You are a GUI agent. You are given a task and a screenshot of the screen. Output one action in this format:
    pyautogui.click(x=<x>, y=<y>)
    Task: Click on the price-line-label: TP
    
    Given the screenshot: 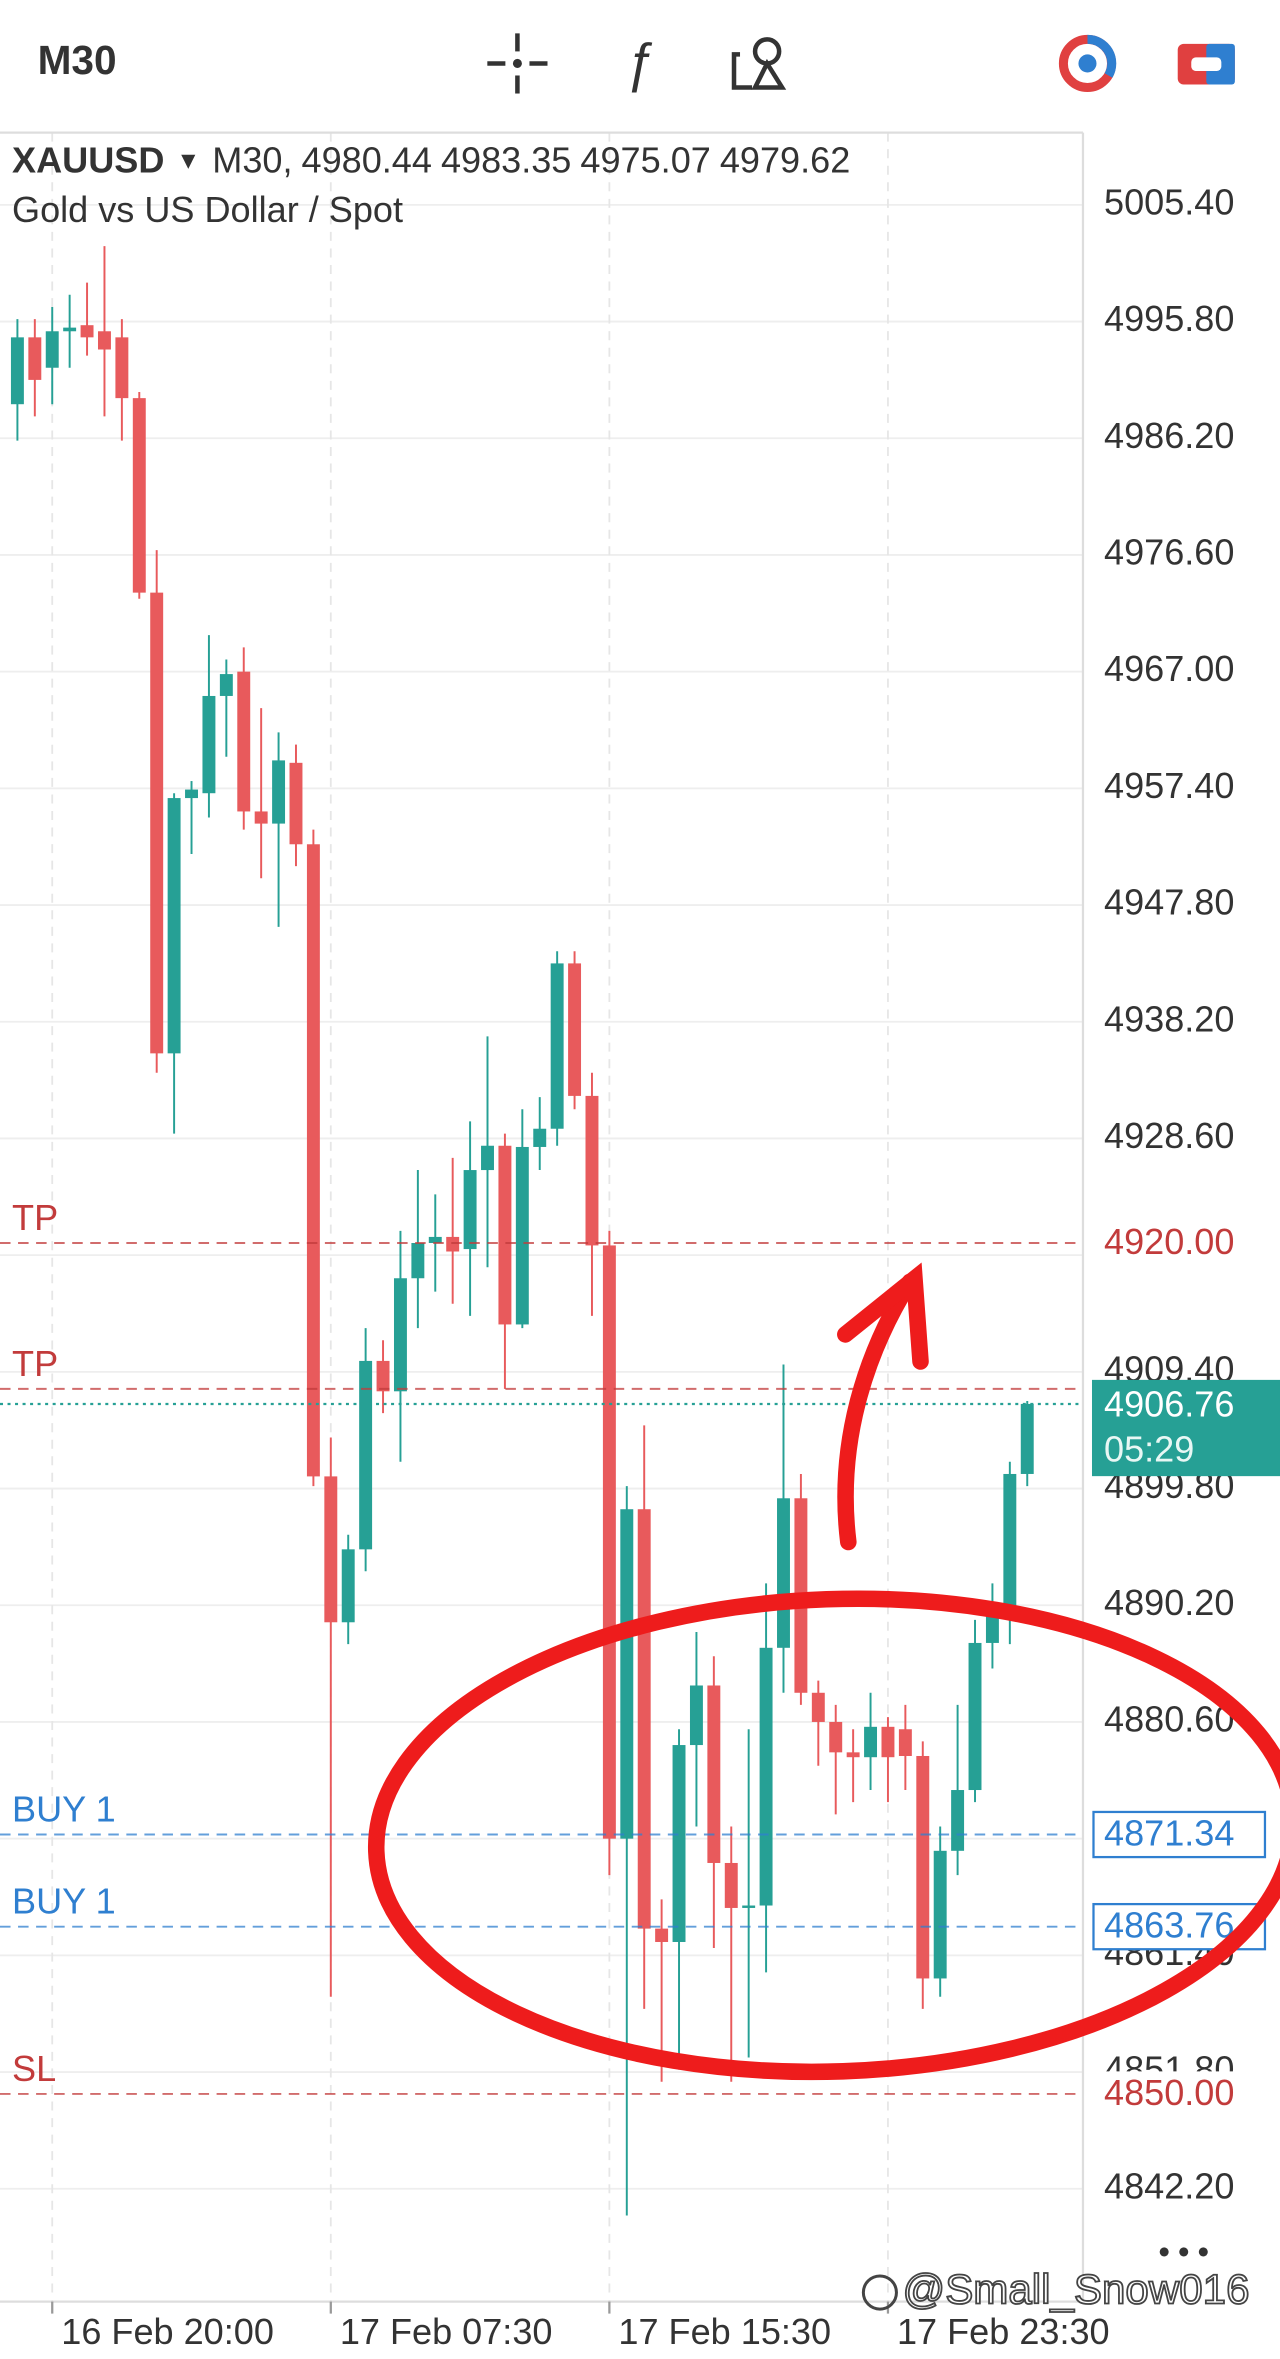 What is the action you would take?
    pyautogui.click(x=35, y=1217)
    